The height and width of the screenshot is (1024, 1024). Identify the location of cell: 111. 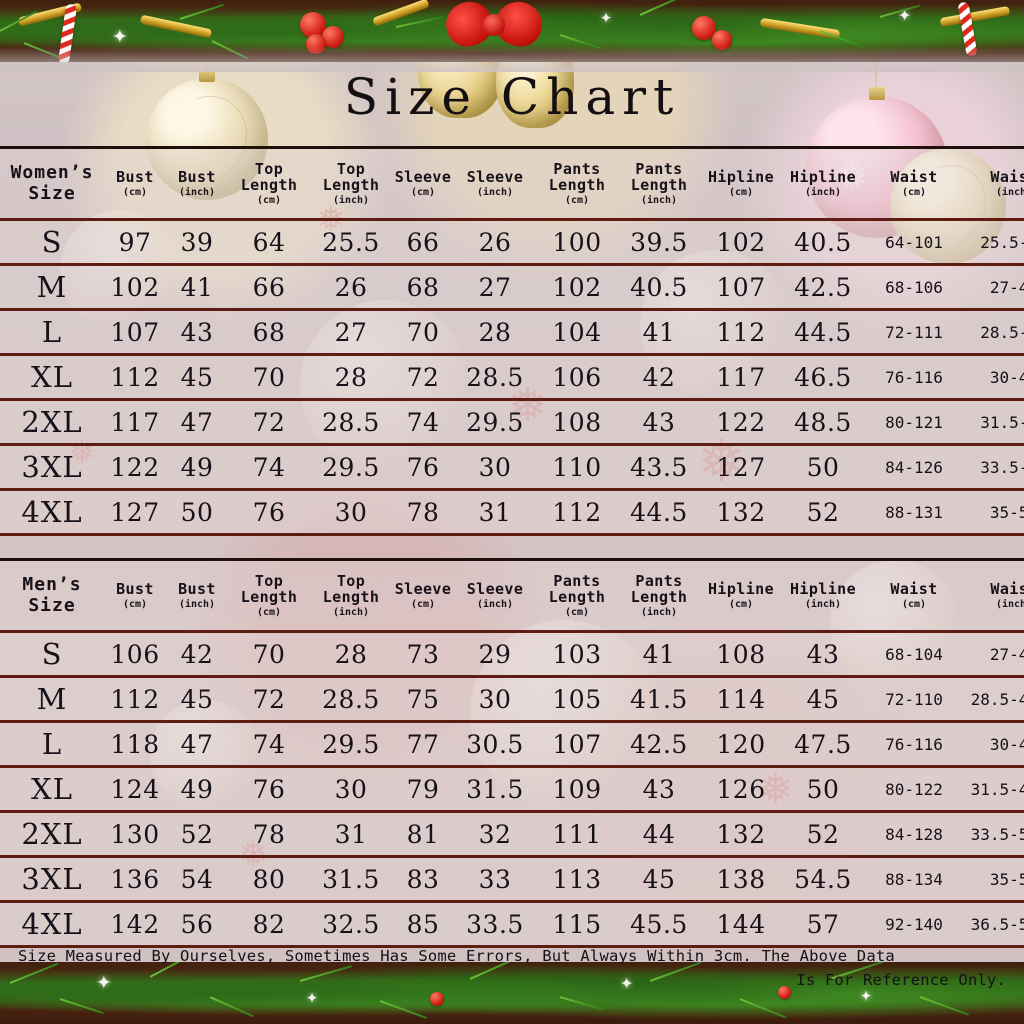
(577, 834).